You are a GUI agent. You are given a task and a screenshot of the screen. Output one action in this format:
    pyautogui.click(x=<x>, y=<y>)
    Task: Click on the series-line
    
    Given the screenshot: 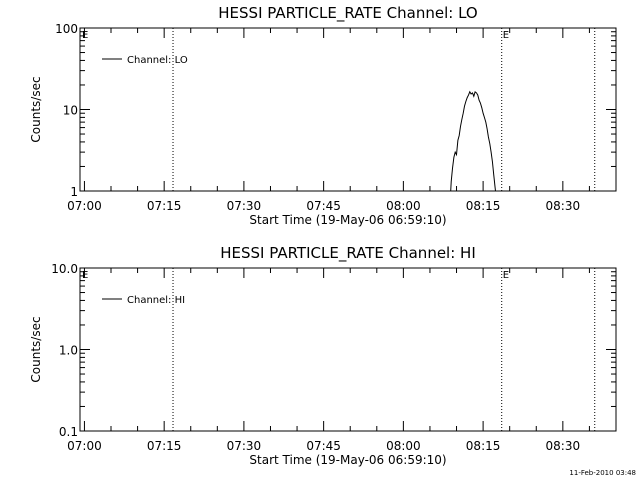 What is the action you would take?
    pyautogui.click(x=473, y=140)
    